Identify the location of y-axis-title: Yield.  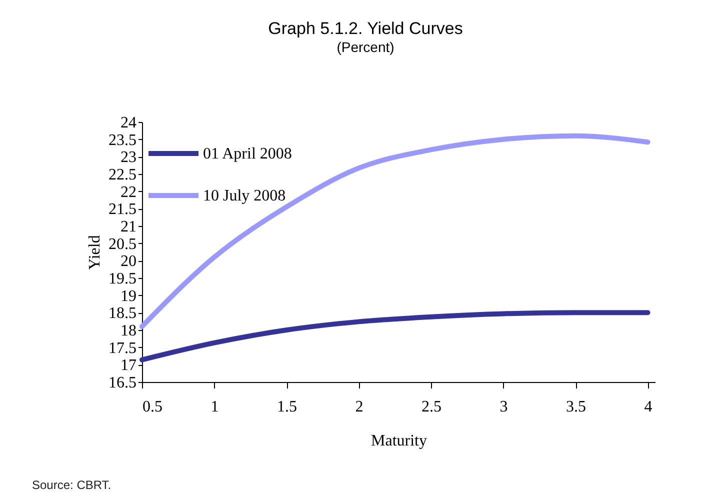
(95, 252).